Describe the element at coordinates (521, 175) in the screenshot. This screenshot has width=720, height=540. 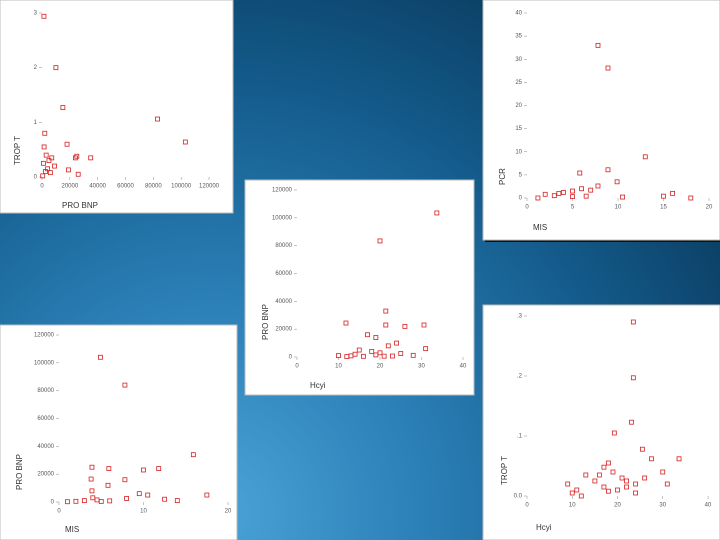
I see `y-tick-label: 5` at that location.